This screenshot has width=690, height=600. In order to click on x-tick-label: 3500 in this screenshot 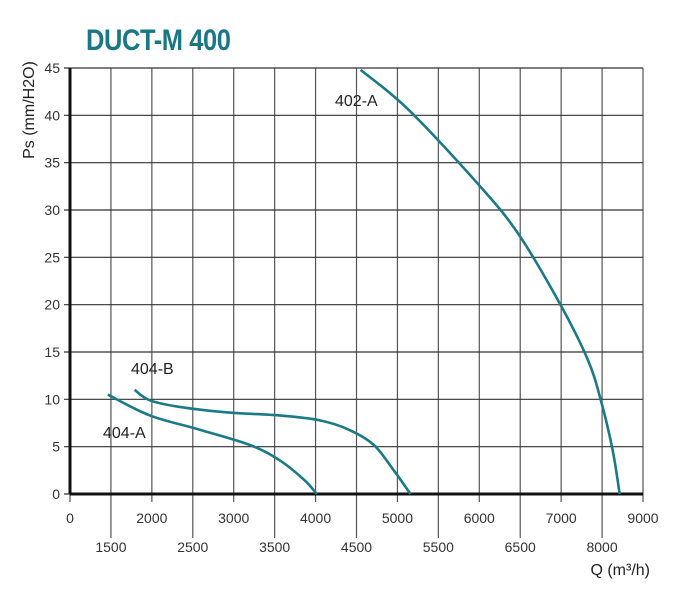, I will do `click(274, 547)`.